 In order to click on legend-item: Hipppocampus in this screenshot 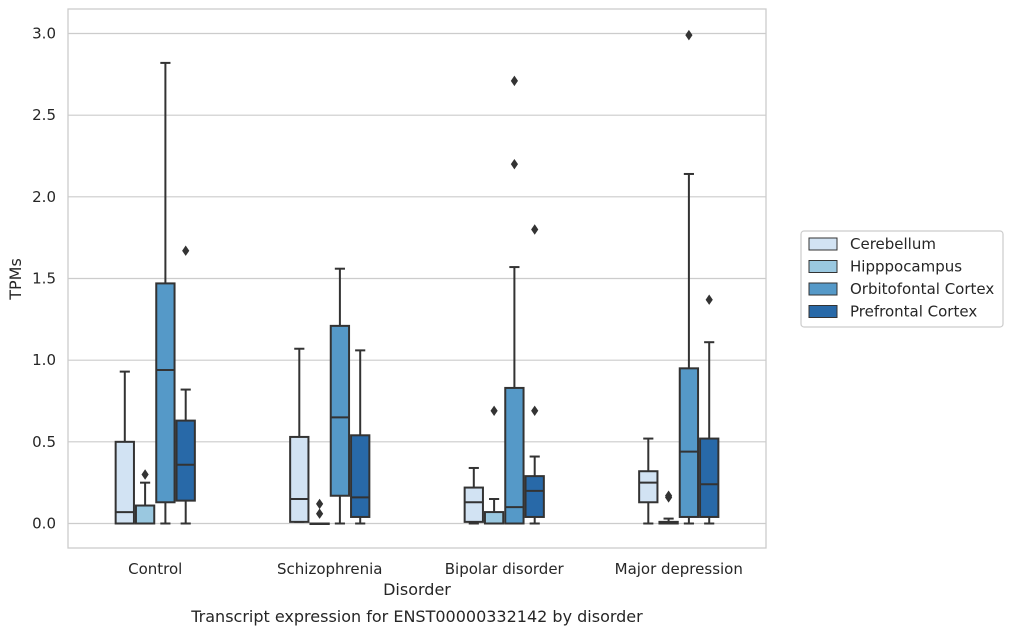, I will do `click(885, 267)`.